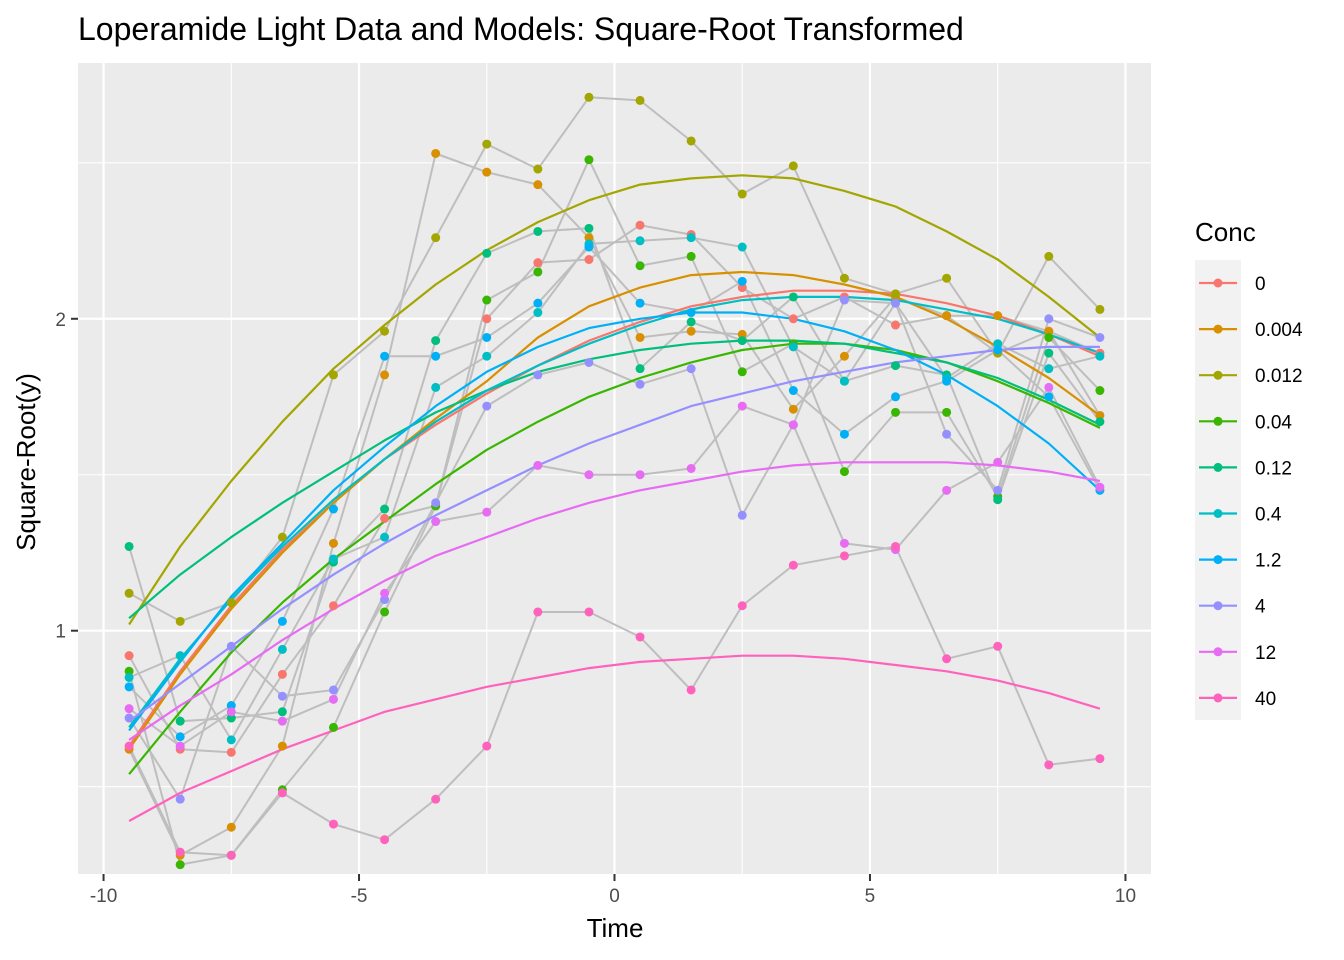 The width and height of the screenshot is (1344, 960). Describe the element at coordinates (1279, 330) in the screenshot. I see `legend-label-0.004: 0.004` at that location.